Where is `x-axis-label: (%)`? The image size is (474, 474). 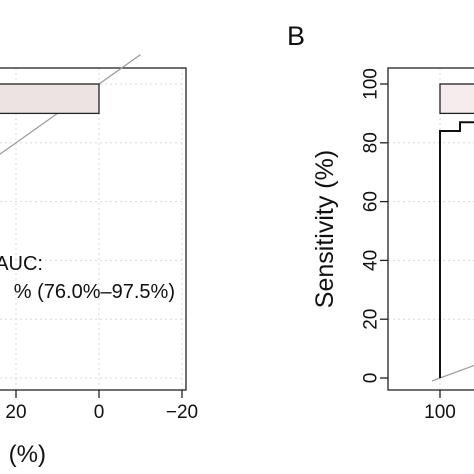 x-axis-label: (%) is located at coordinates (27, 454).